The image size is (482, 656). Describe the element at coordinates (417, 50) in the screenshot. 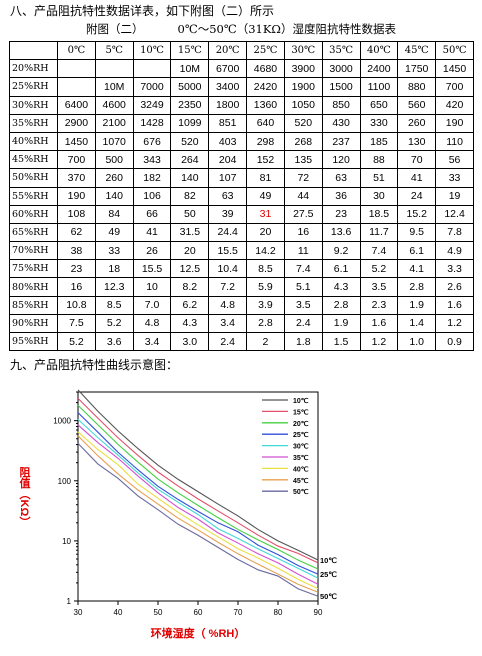

I see `column-header-9: 45℃` at that location.